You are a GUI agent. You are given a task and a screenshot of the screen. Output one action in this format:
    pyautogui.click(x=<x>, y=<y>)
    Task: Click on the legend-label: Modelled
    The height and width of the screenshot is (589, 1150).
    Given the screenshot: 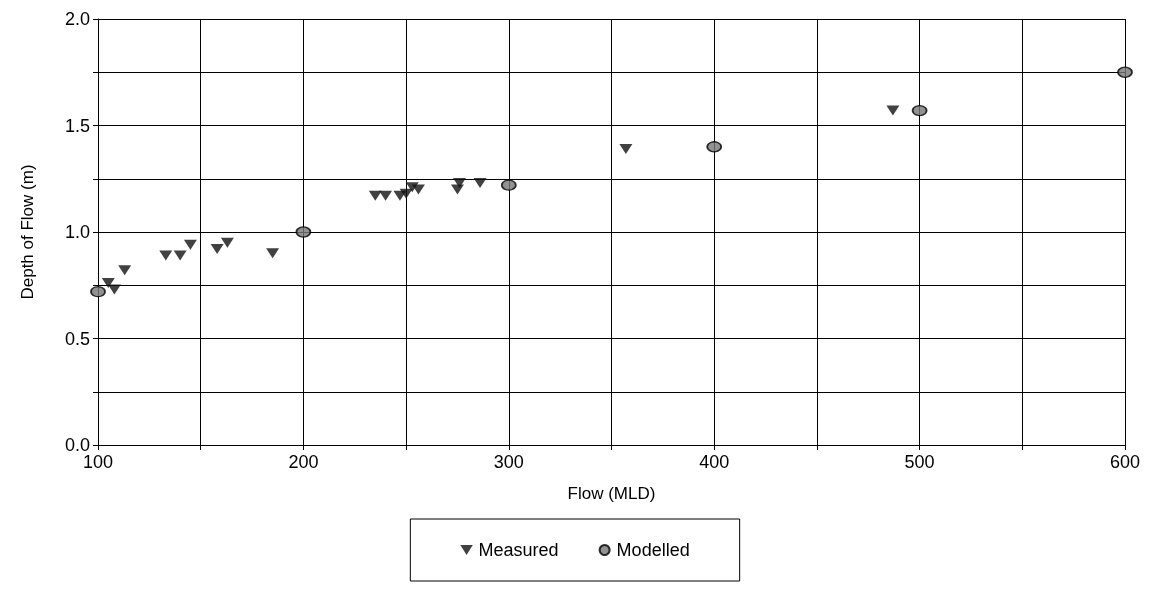 What is the action you would take?
    pyautogui.click(x=653, y=550)
    